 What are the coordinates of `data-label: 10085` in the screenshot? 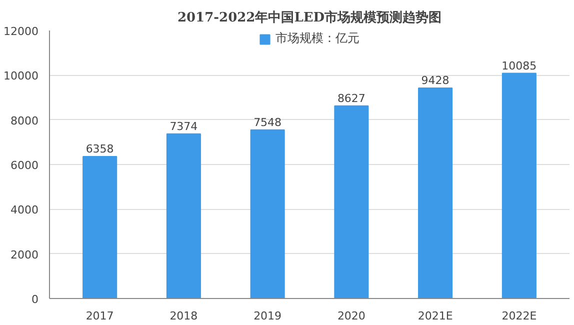 It's located at (519, 65).